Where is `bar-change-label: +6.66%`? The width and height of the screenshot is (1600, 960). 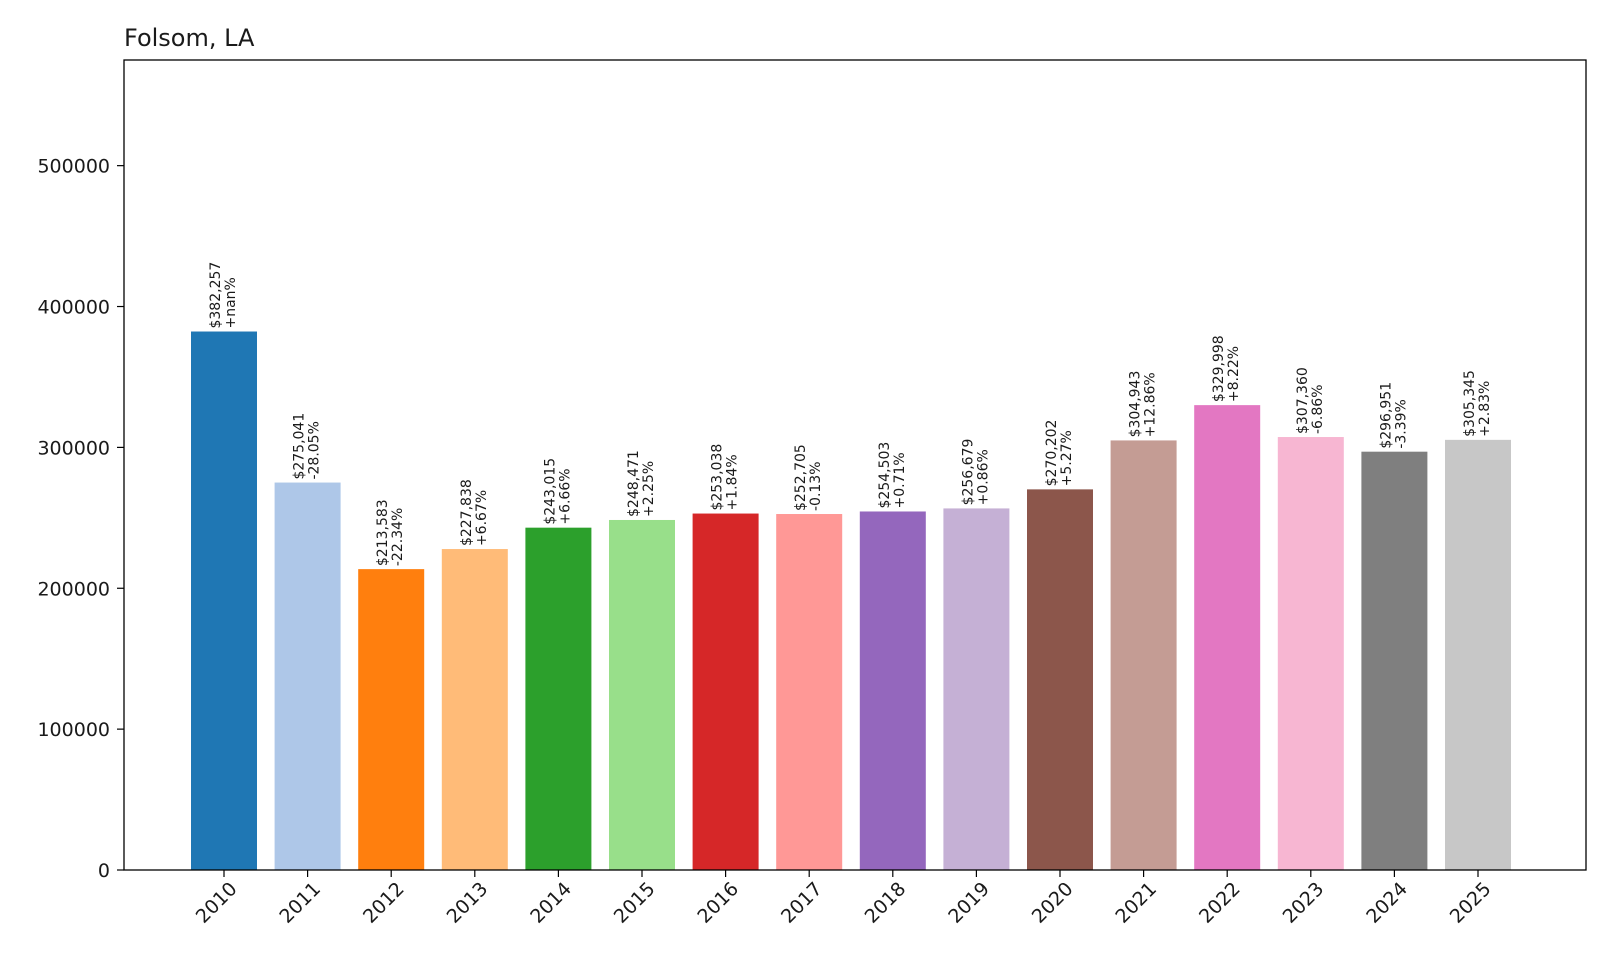 bar-change-label: +6.66% is located at coordinates (565, 496).